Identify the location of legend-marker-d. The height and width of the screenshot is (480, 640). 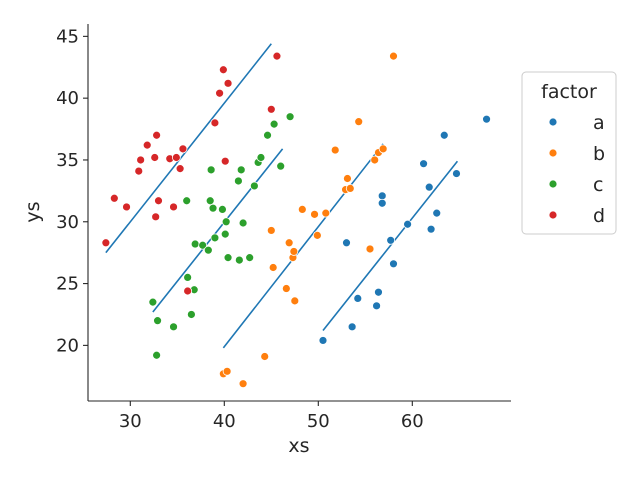
(553, 215).